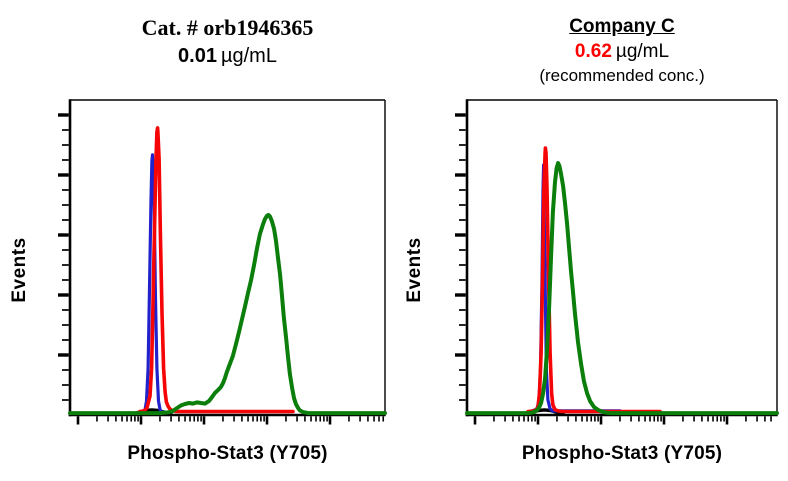  Describe the element at coordinates (622, 26) in the screenshot. I see `company-name: Company C` at that location.